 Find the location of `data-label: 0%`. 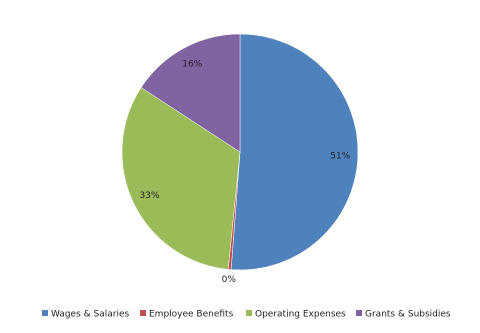

data-label: 0% is located at coordinates (229, 280).